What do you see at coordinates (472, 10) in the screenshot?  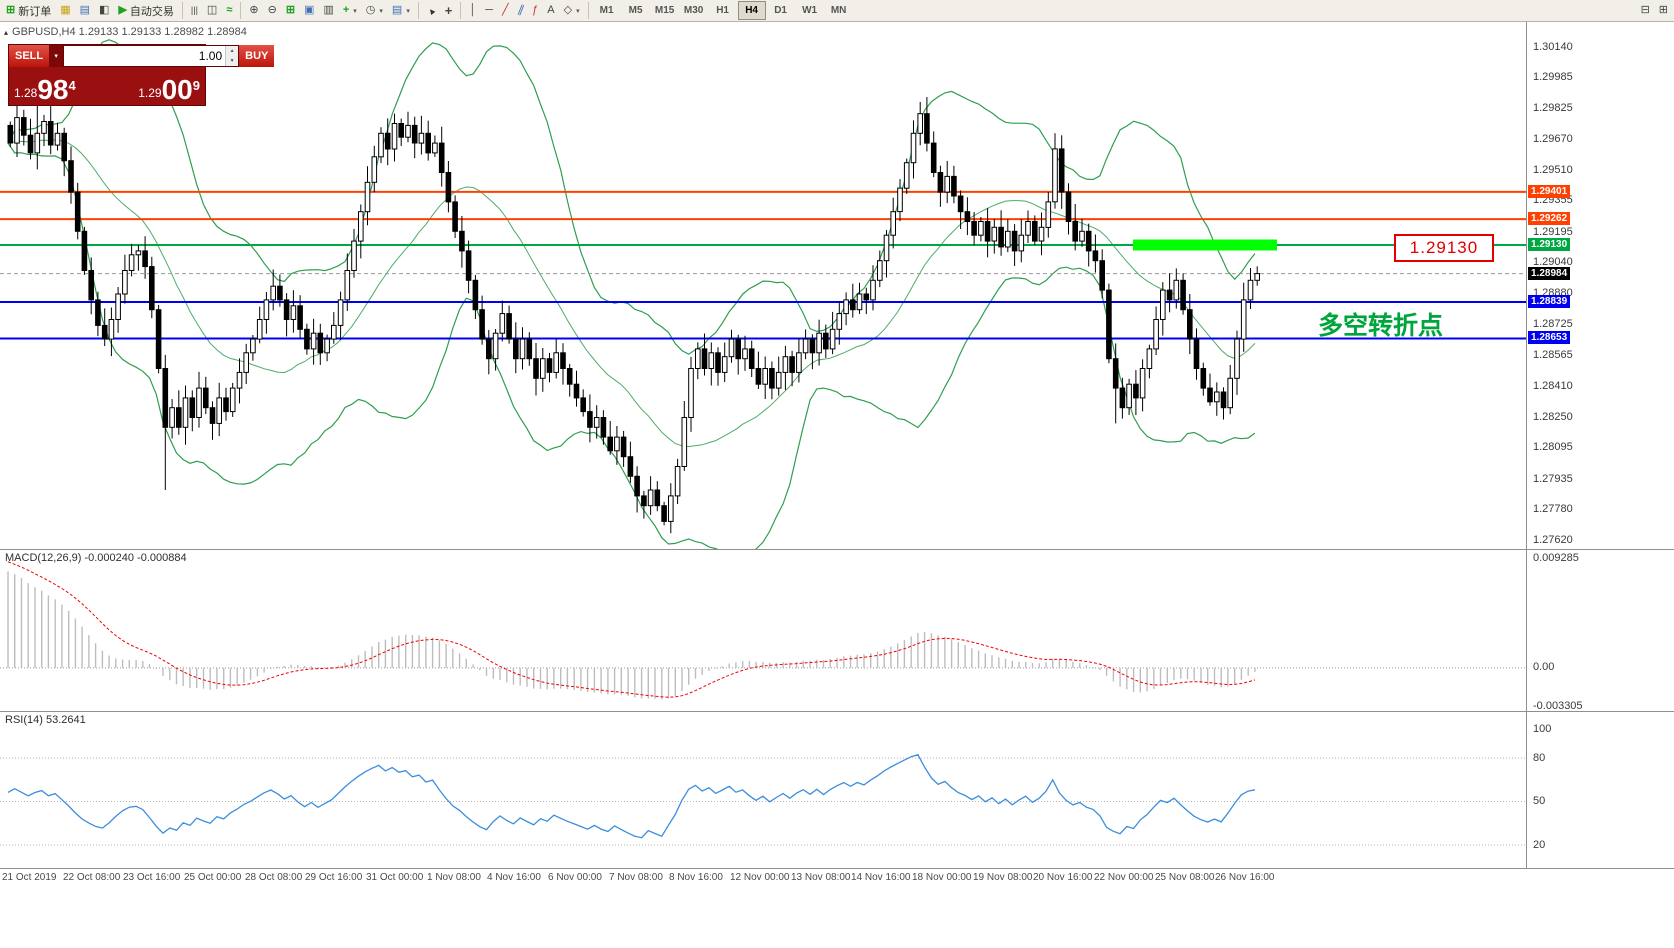 I see `vertical-line-tool-button: │` at bounding box center [472, 10].